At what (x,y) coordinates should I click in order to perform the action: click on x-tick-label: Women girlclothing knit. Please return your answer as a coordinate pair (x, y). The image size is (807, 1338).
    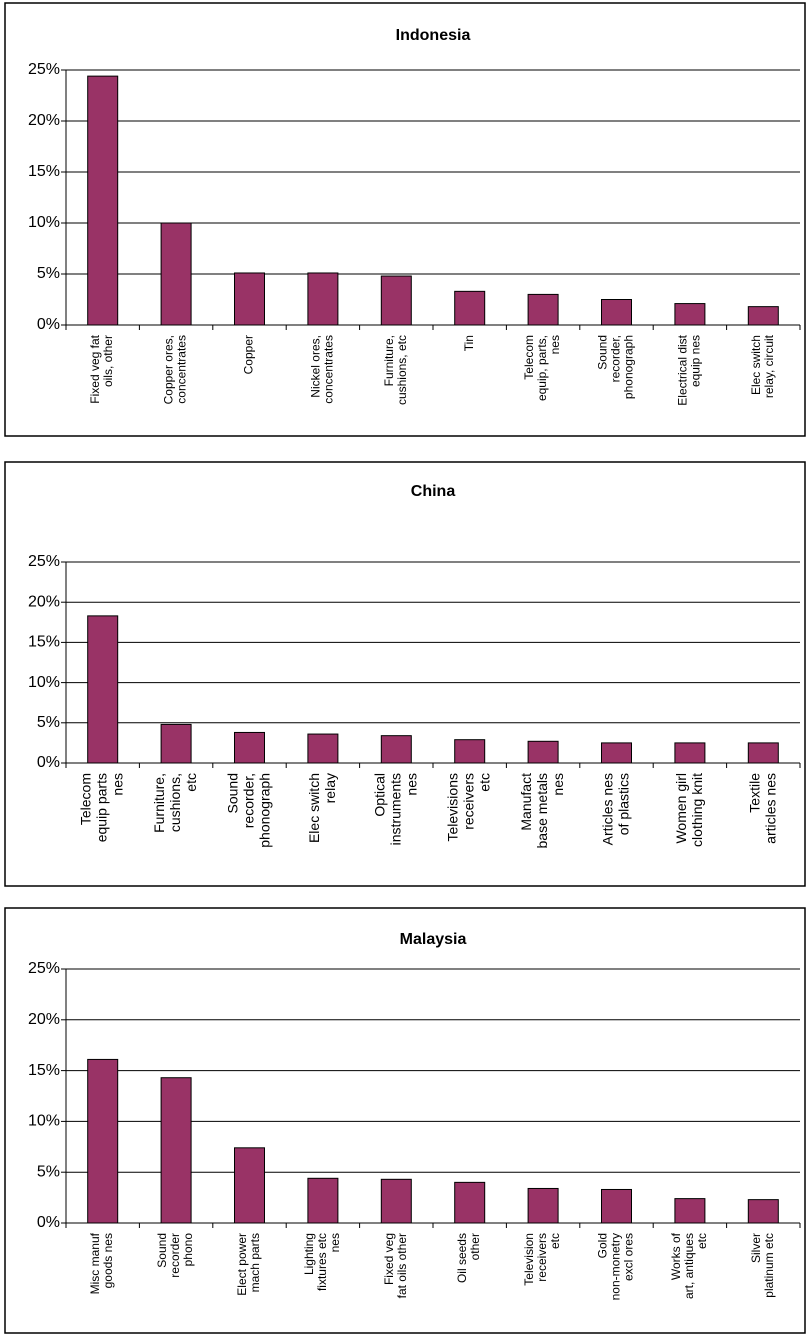
    Looking at the image, I should click on (689, 810).